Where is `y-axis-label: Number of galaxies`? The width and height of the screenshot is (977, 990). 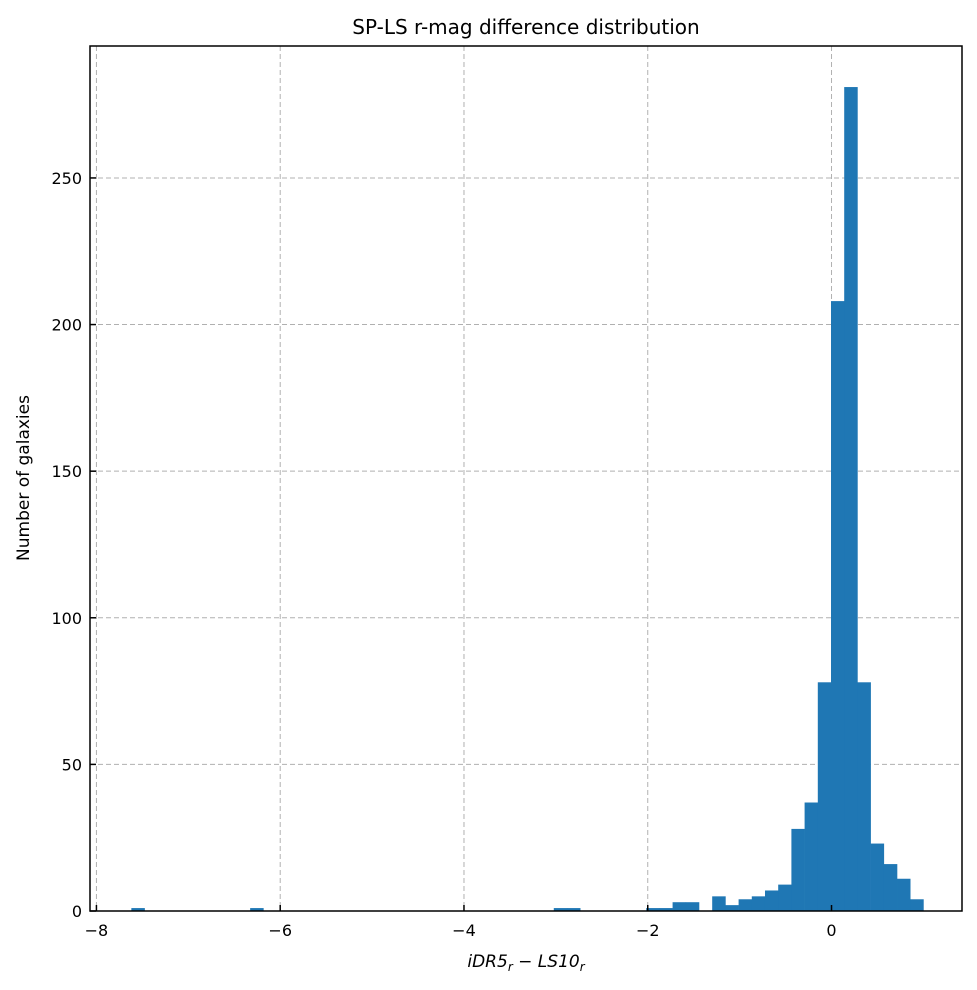
y-axis-label: Number of galaxies is located at coordinates (24, 478).